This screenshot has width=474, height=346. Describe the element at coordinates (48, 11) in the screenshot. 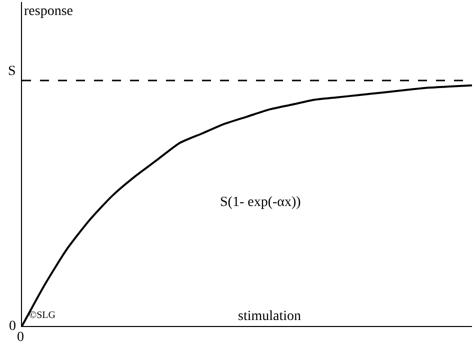

I see `y-axis-title: response` at that location.